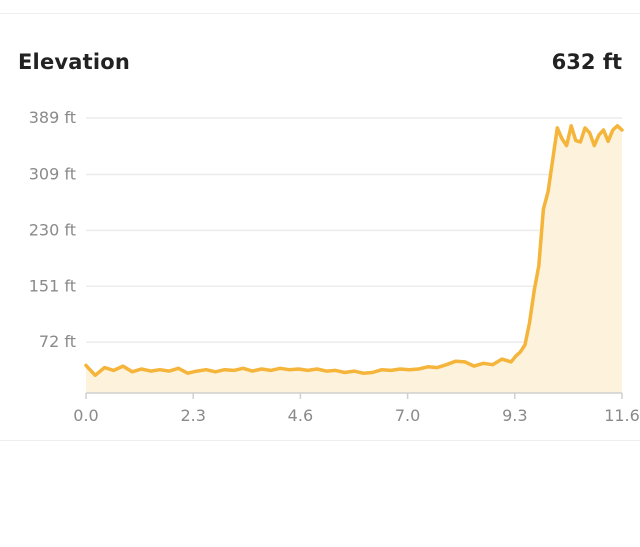  Describe the element at coordinates (192, 415) in the screenshot. I see `x-tick-label: 2.3` at that location.